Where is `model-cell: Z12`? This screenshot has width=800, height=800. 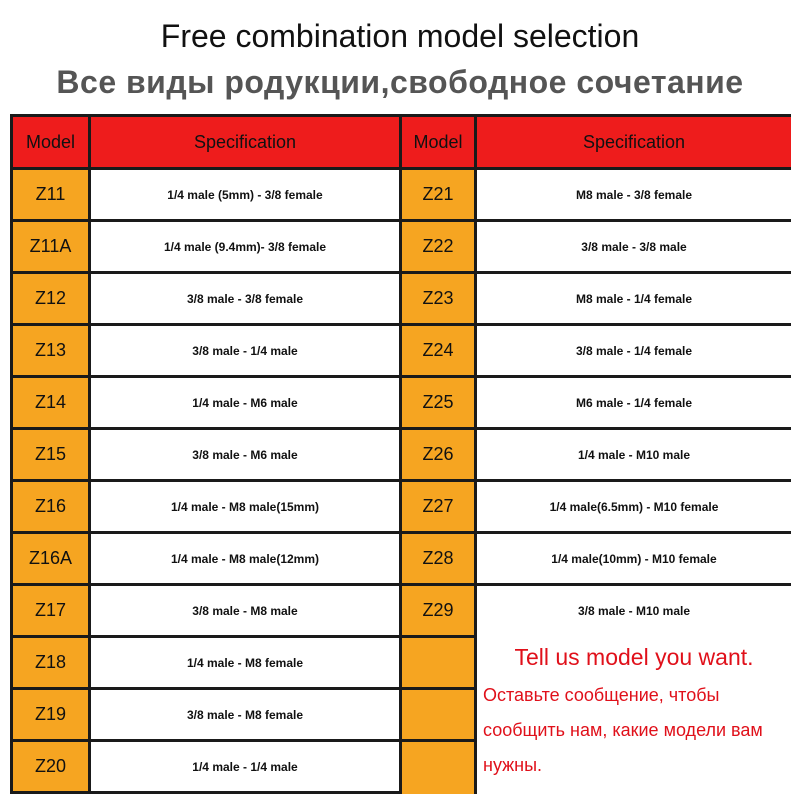 model-cell: Z12 is located at coordinates (50, 298).